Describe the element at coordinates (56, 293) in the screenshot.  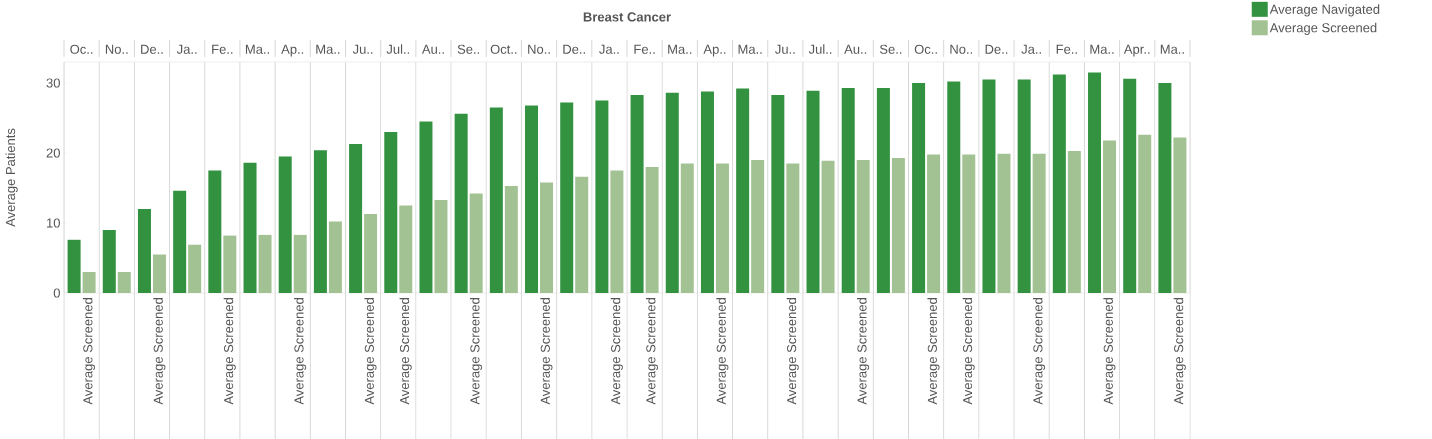
I see `y-tick-label: 0` at that location.